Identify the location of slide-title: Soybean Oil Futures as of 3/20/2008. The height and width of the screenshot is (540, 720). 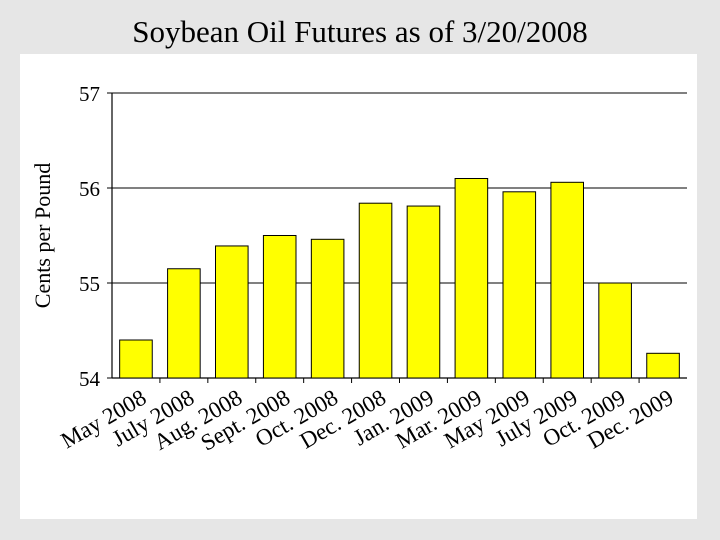
(360, 31).